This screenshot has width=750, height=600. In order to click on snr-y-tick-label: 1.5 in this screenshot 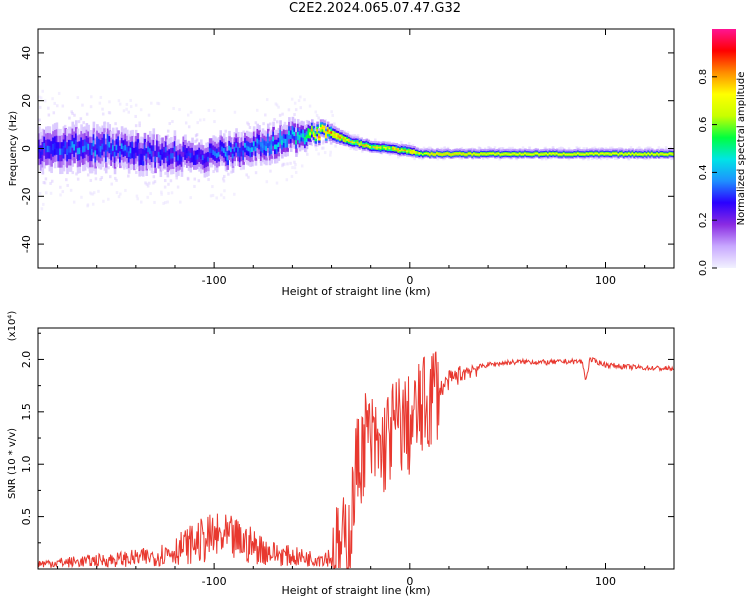, I will do `click(26, 412)`.